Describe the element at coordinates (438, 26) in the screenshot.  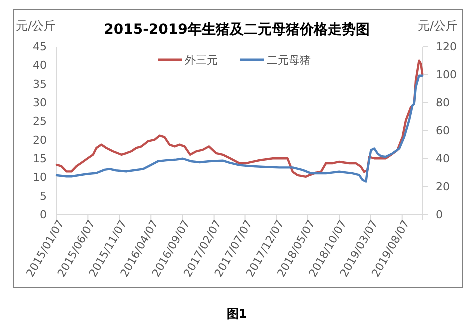
I see `y2-axis-title: 元/公斤` at that location.